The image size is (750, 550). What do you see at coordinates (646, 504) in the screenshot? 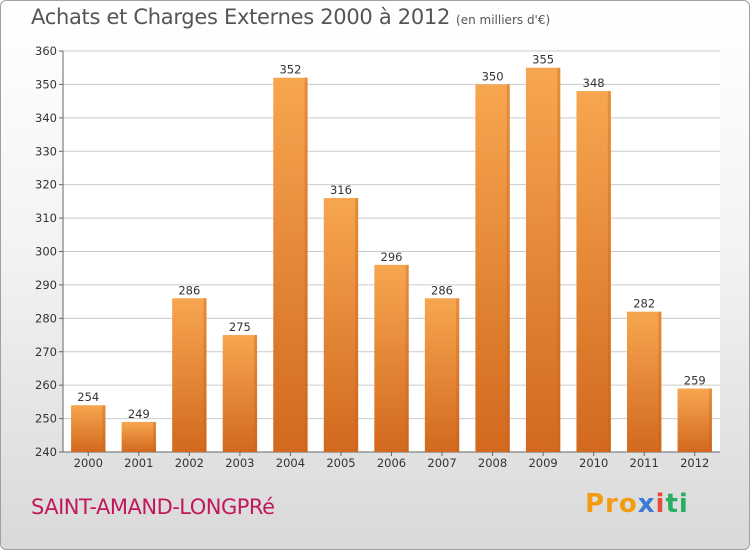
I see `logo-part-2: x` at bounding box center [646, 504].